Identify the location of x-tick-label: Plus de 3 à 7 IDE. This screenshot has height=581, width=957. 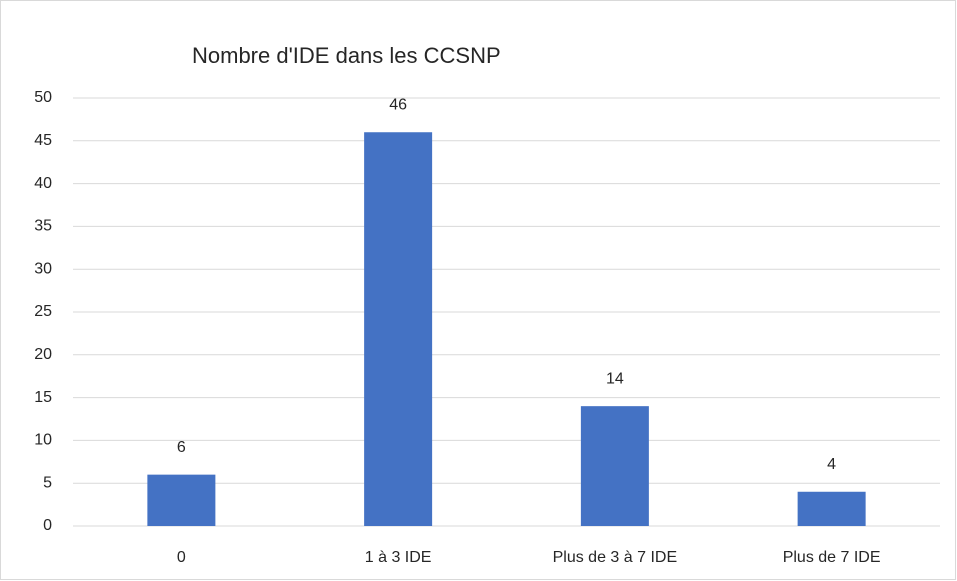
(615, 557).